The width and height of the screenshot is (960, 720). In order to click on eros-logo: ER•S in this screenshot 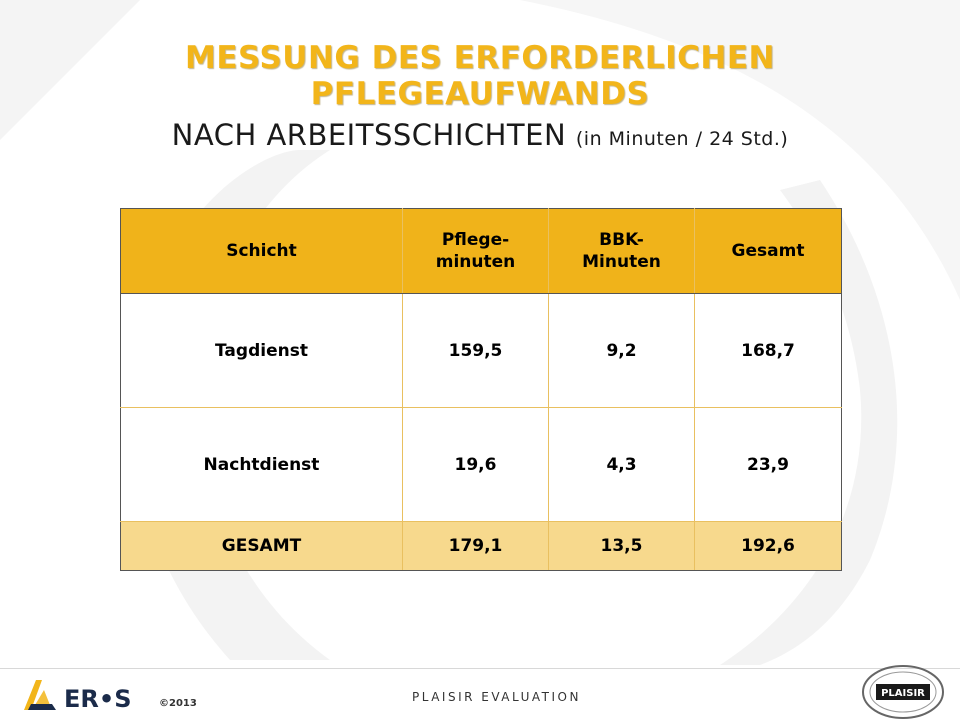, I will do `click(78, 696)`.